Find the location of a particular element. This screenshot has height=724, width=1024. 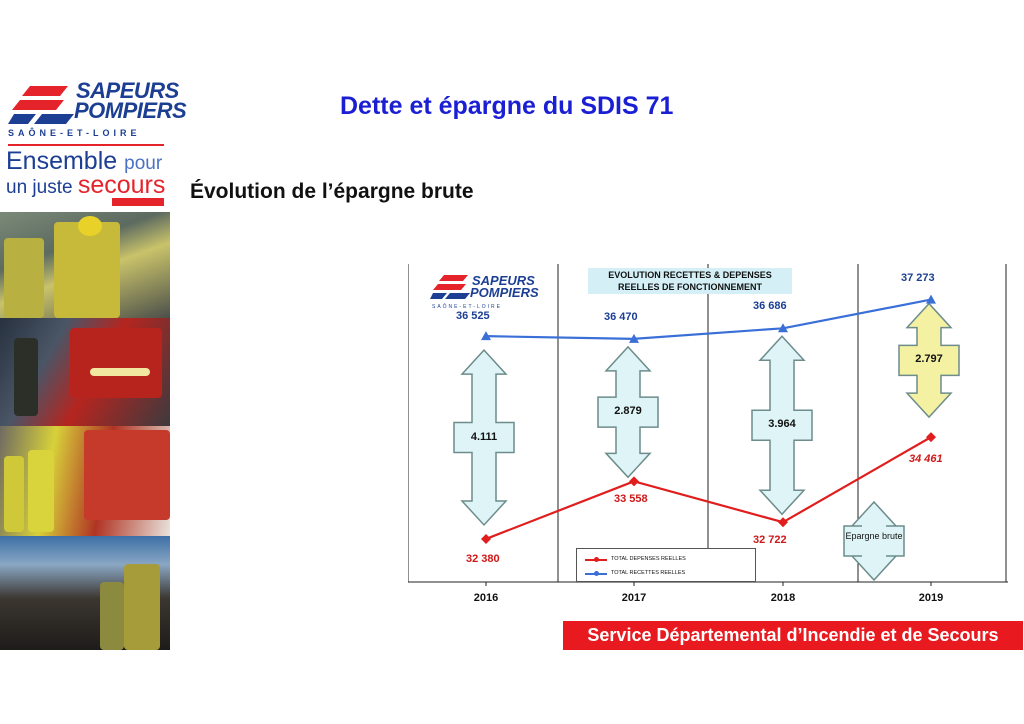

recettes-line is located at coordinates (708, 319).